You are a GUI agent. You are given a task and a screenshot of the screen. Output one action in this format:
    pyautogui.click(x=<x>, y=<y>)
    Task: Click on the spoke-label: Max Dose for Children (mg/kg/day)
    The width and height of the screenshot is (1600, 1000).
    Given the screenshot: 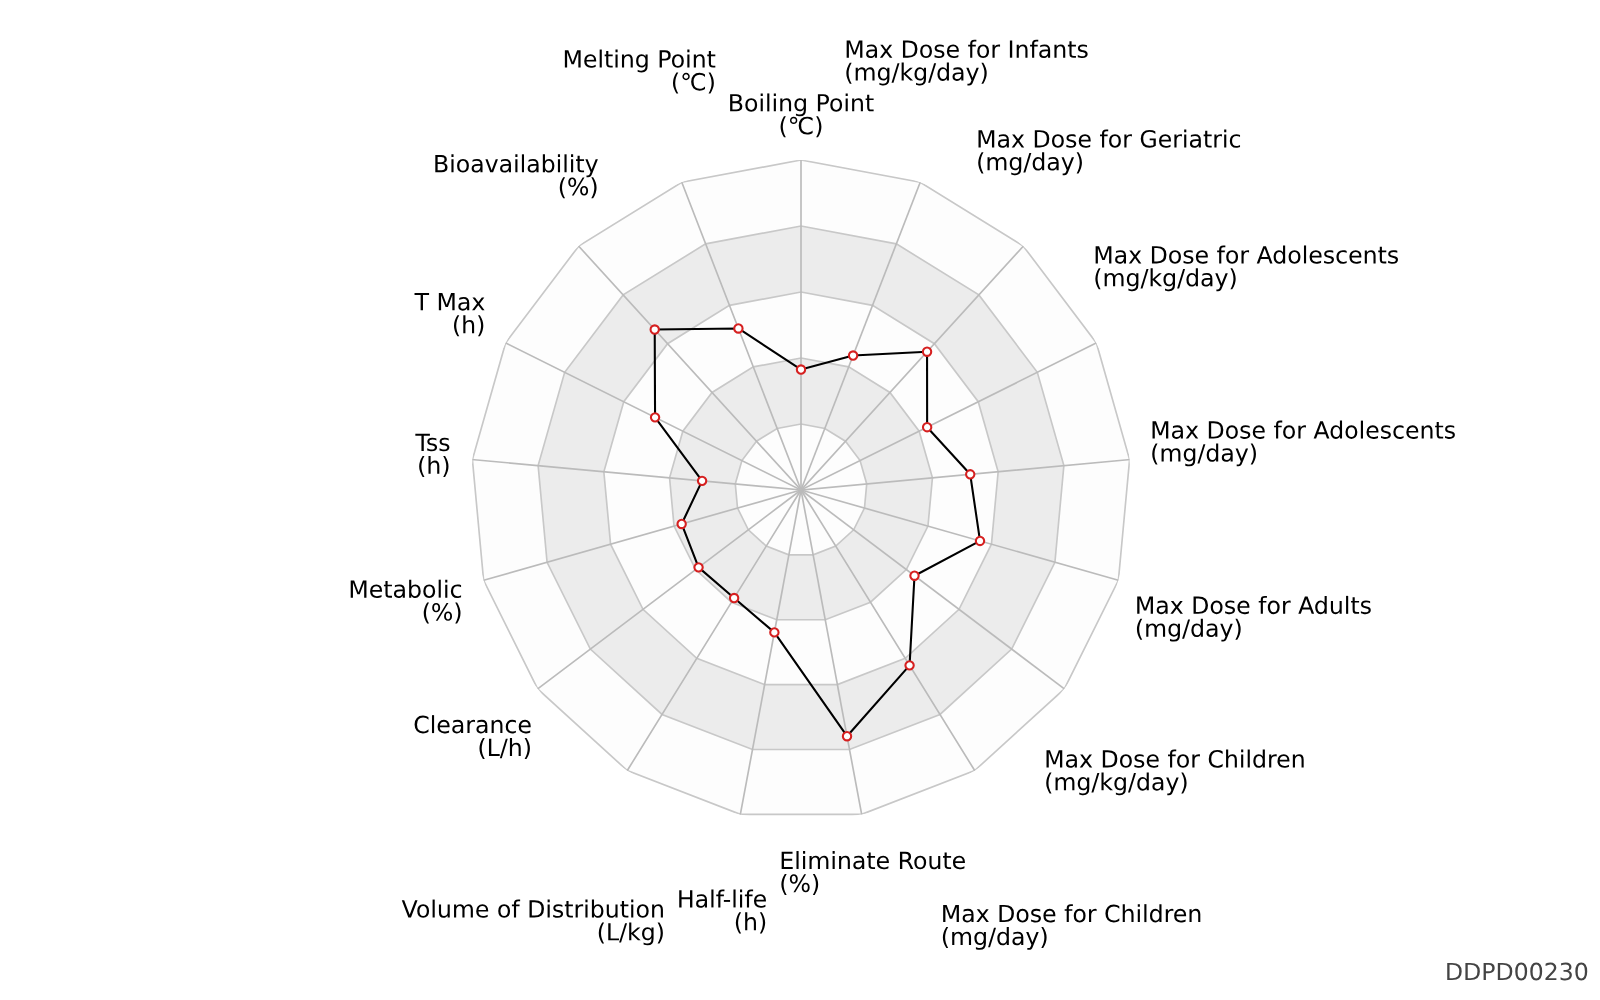 What is the action you would take?
    pyautogui.click(x=1175, y=772)
    